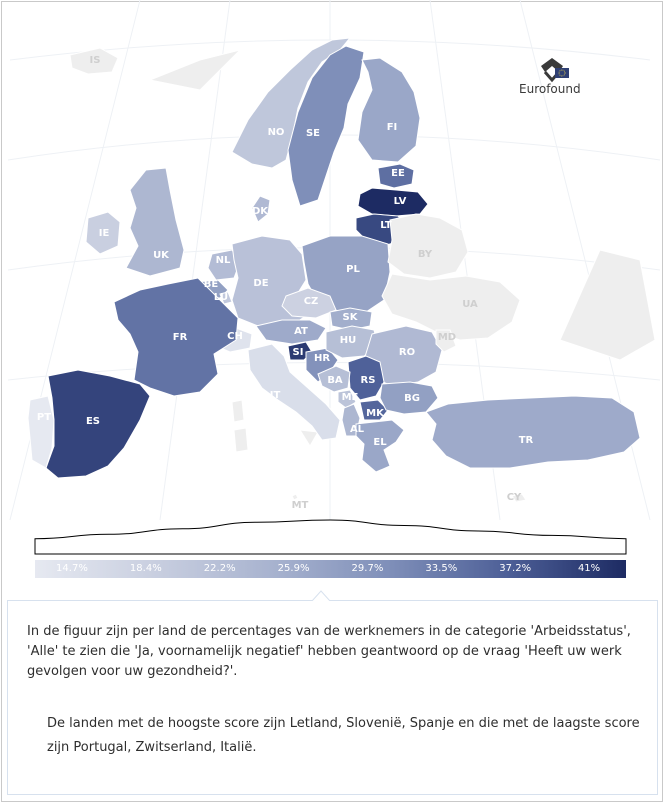 This screenshot has height=805, width=666. What do you see at coordinates (400, 201) in the screenshot?
I see `country-label-lv: LV` at bounding box center [400, 201].